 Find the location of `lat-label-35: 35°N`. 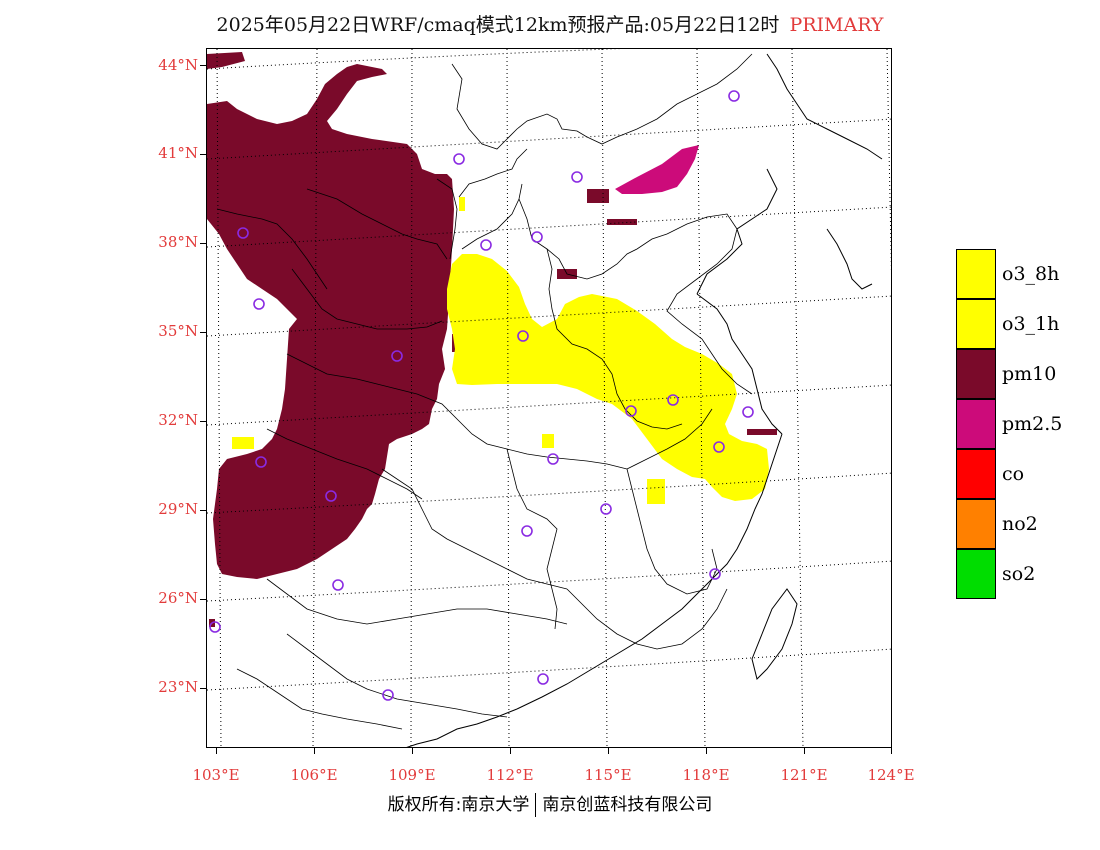

lat-label-35: 35°N is located at coordinates (178, 331).